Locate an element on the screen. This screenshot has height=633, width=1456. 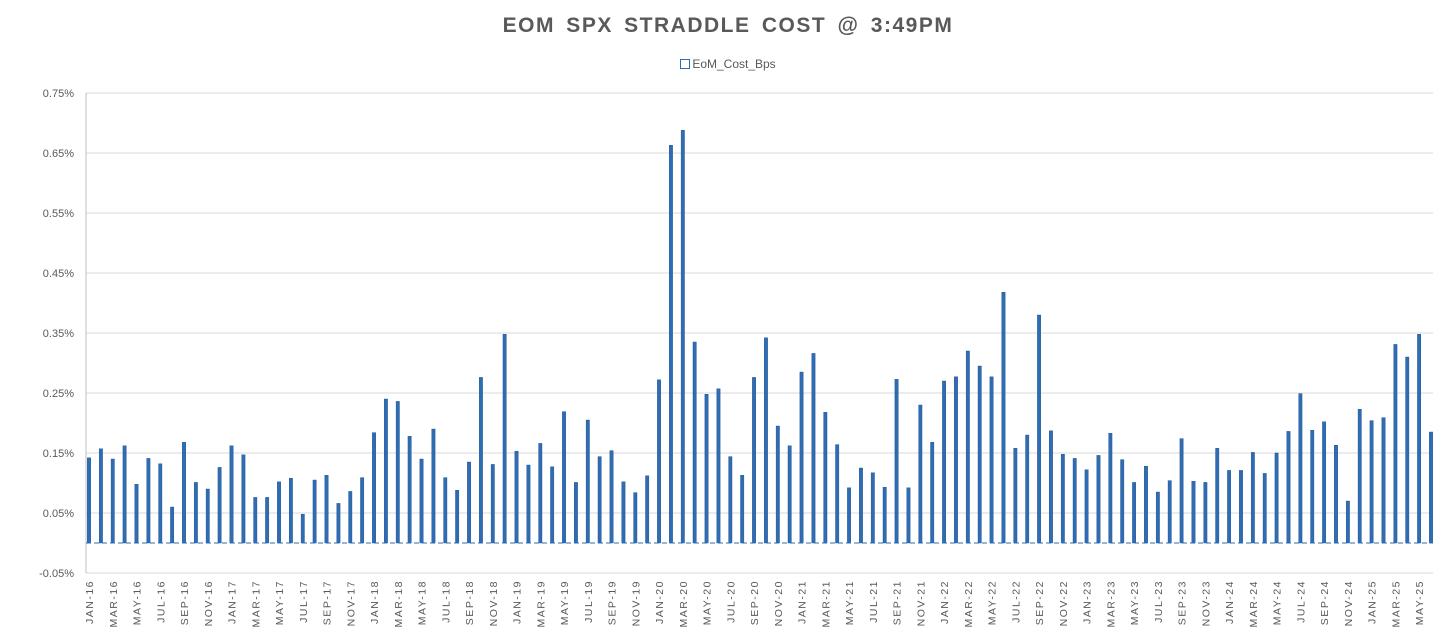
y-tick-label: 0.15% is located at coordinates (58, 454).